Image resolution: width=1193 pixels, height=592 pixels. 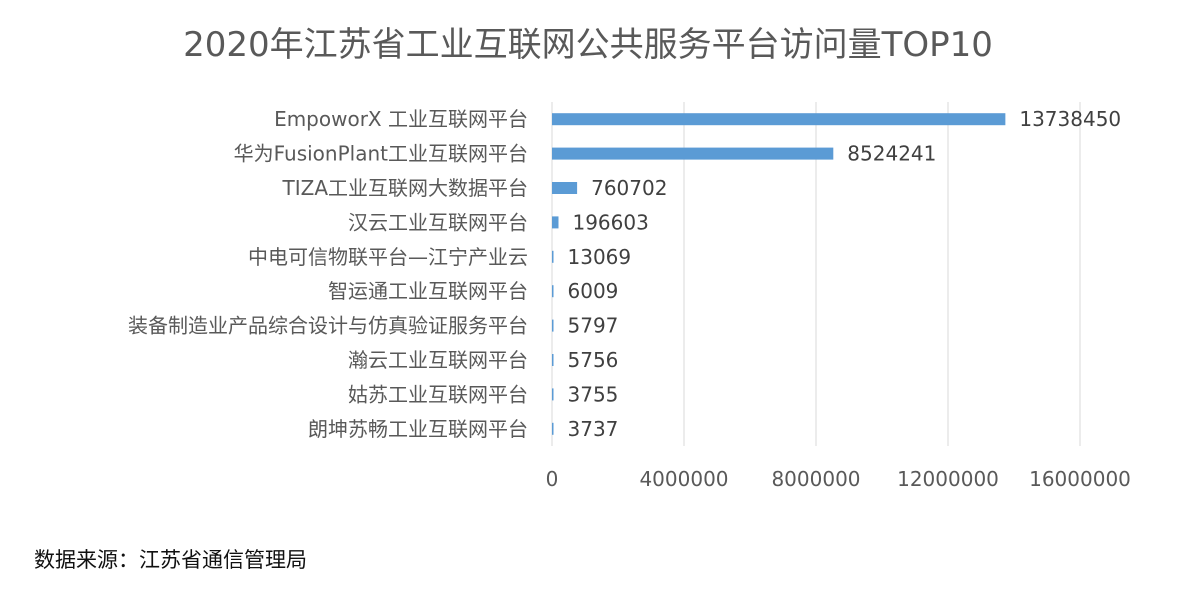 I want to click on value-label: 5797, so click(x=593, y=326).